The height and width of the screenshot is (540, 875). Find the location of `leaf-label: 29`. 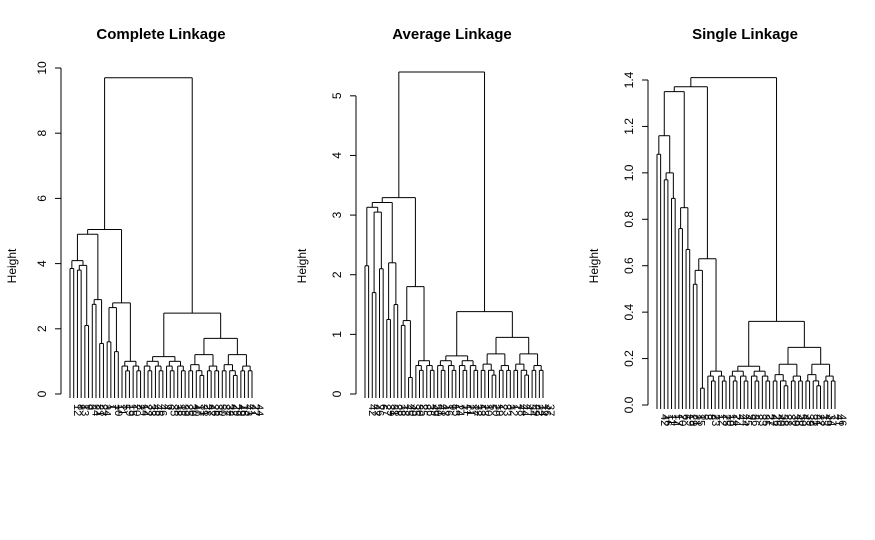

leaf-label: 29 is located at coordinates (237, 410).